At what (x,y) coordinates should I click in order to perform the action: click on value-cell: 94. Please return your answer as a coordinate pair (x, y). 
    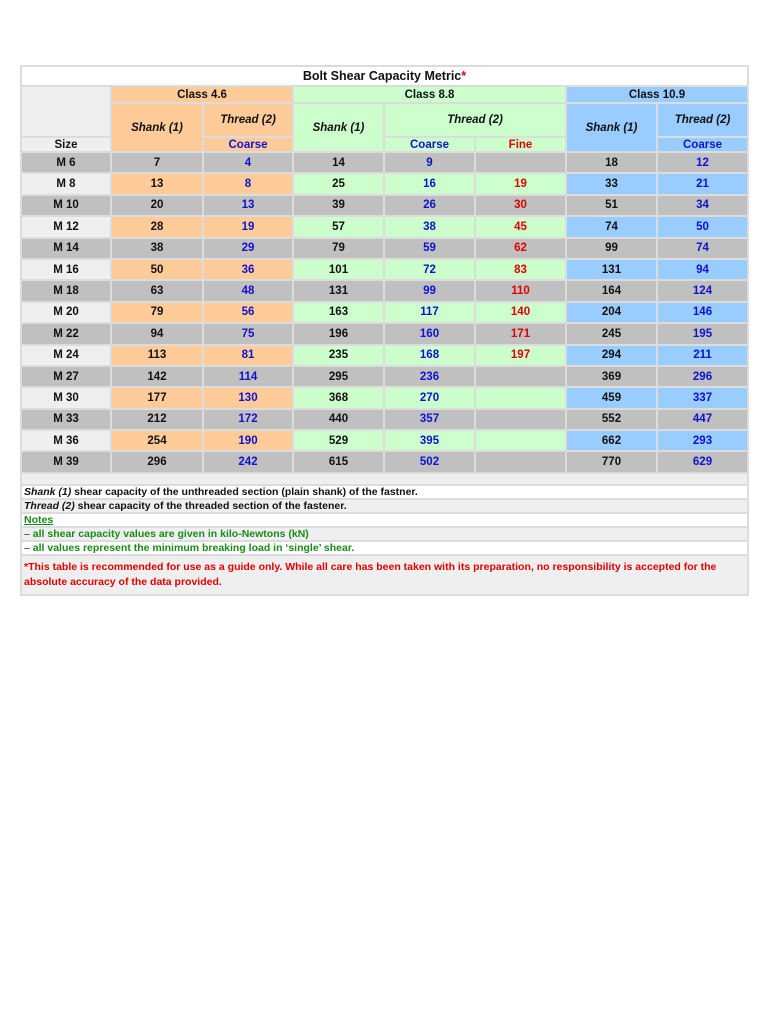
    Looking at the image, I should click on (157, 334).